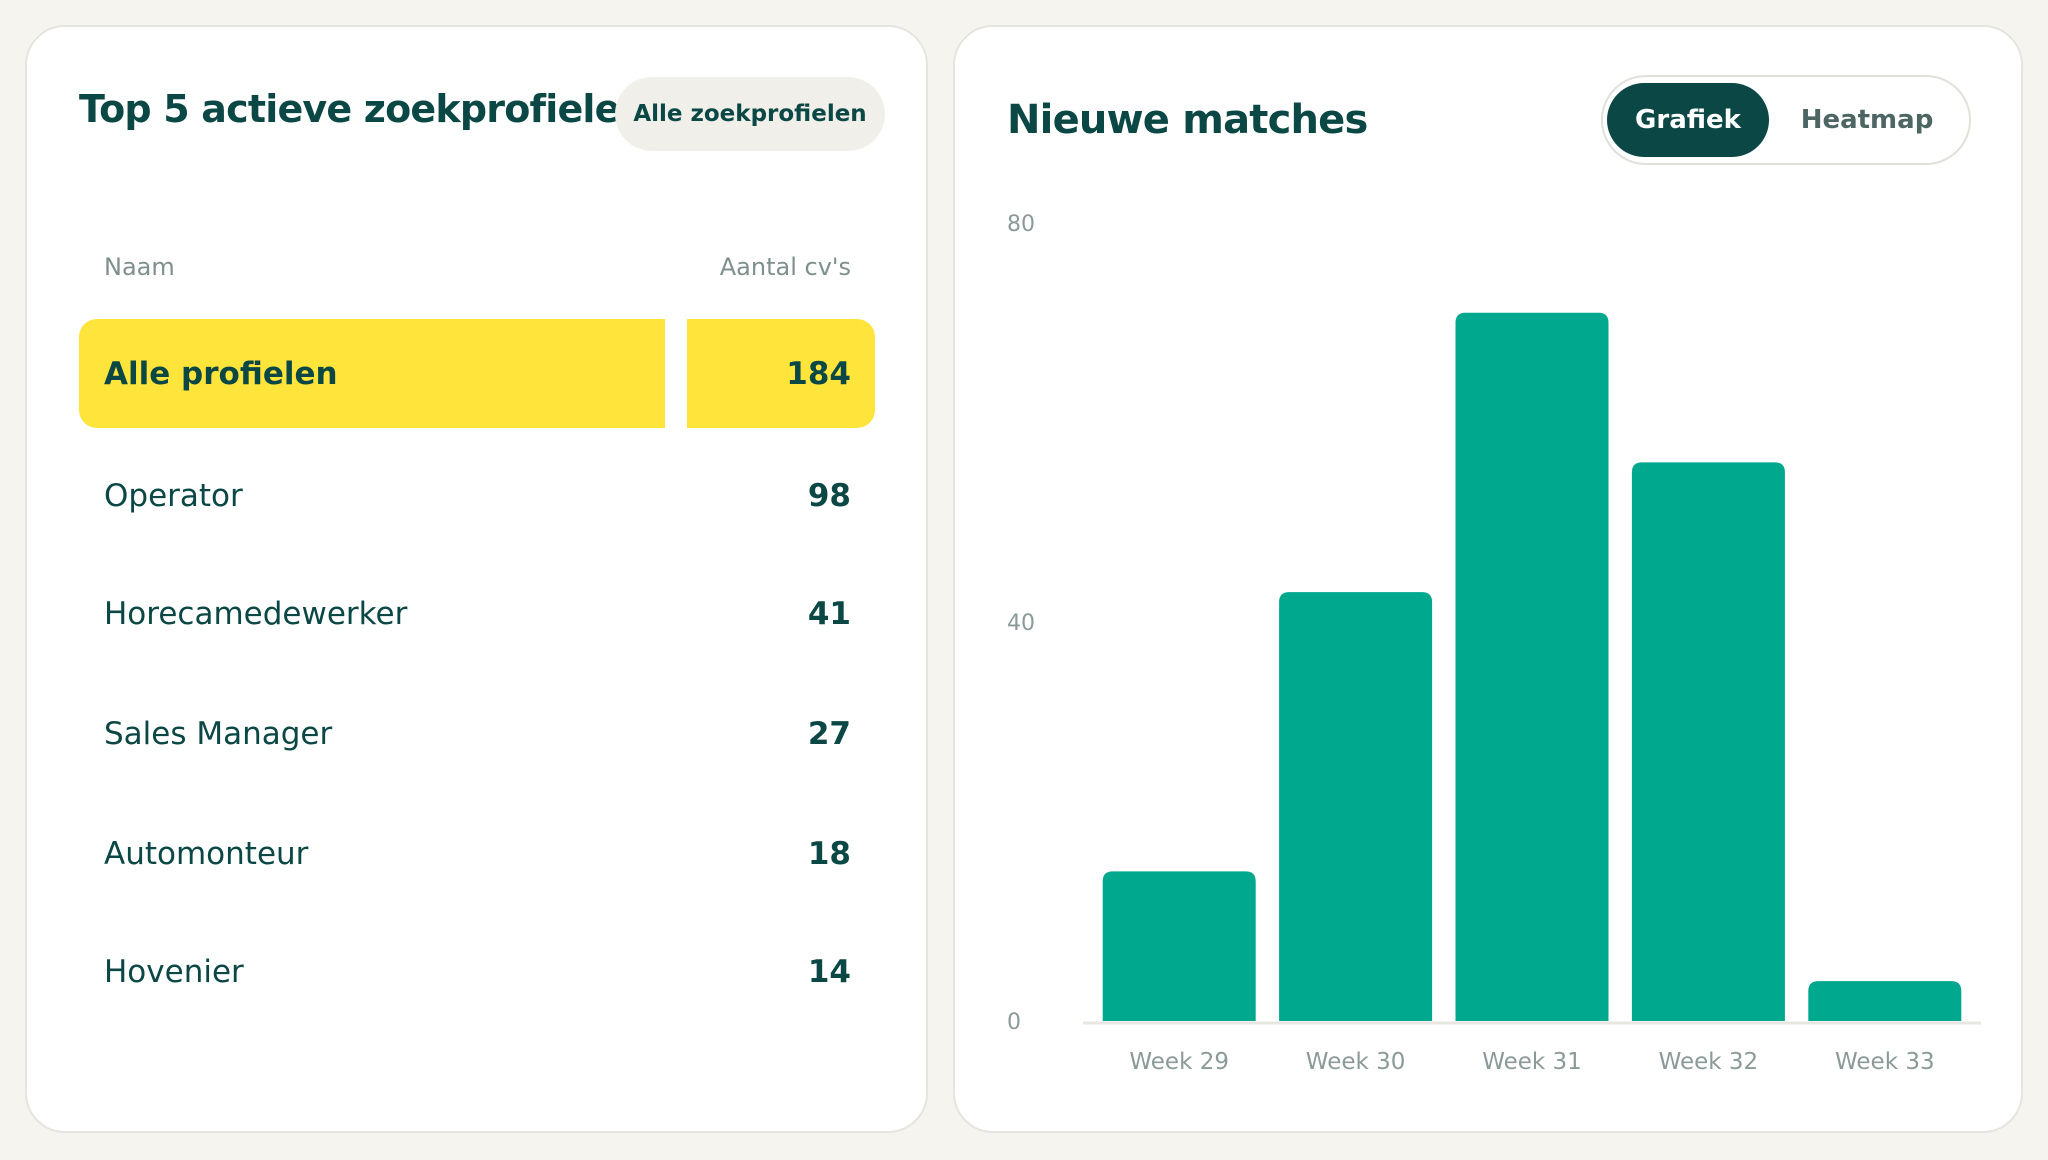  Describe the element at coordinates (1688, 120) in the screenshot. I see `toggle-chart-button: Grafiek` at that location.